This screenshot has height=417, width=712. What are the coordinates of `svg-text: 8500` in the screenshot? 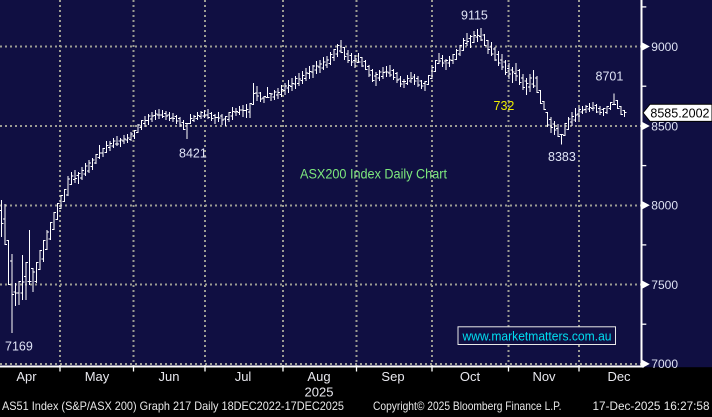 It's located at (664, 126).